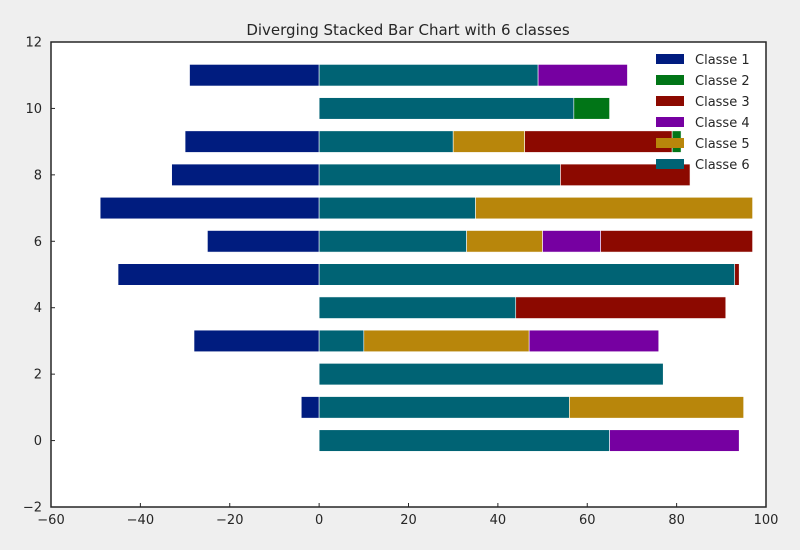 The height and width of the screenshot is (550, 800). Describe the element at coordinates (38, 242) in the screenshot. I see `y-tick-label: 6` at that location.